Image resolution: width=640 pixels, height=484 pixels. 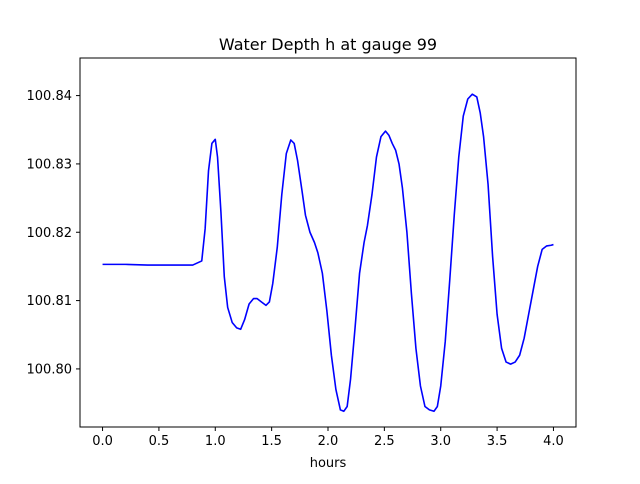 What do you see at coordinates (497, 441) in the screenshot?
I see `x-tick-label: 3.5` at bounding box center [497, 441].